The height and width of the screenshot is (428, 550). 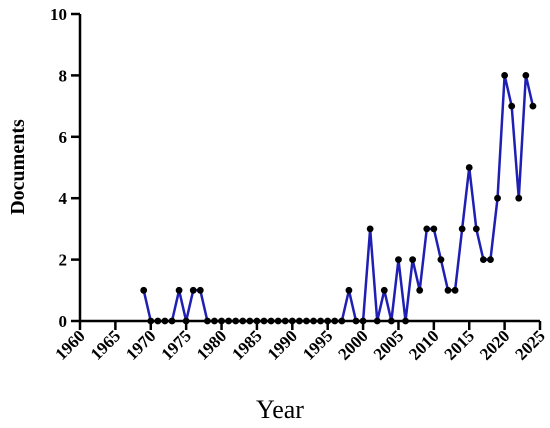 What do you see at coordinates (63, 75) in the screenshot?
I see `y-tick-label: 8` at bounding box center [63, 75].